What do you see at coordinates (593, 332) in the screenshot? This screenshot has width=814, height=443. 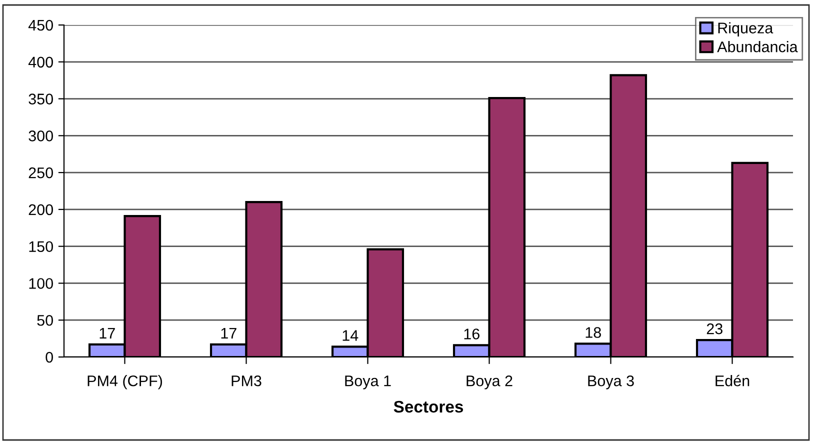 I see `data-label: 18` at bounding box center [593, 332].